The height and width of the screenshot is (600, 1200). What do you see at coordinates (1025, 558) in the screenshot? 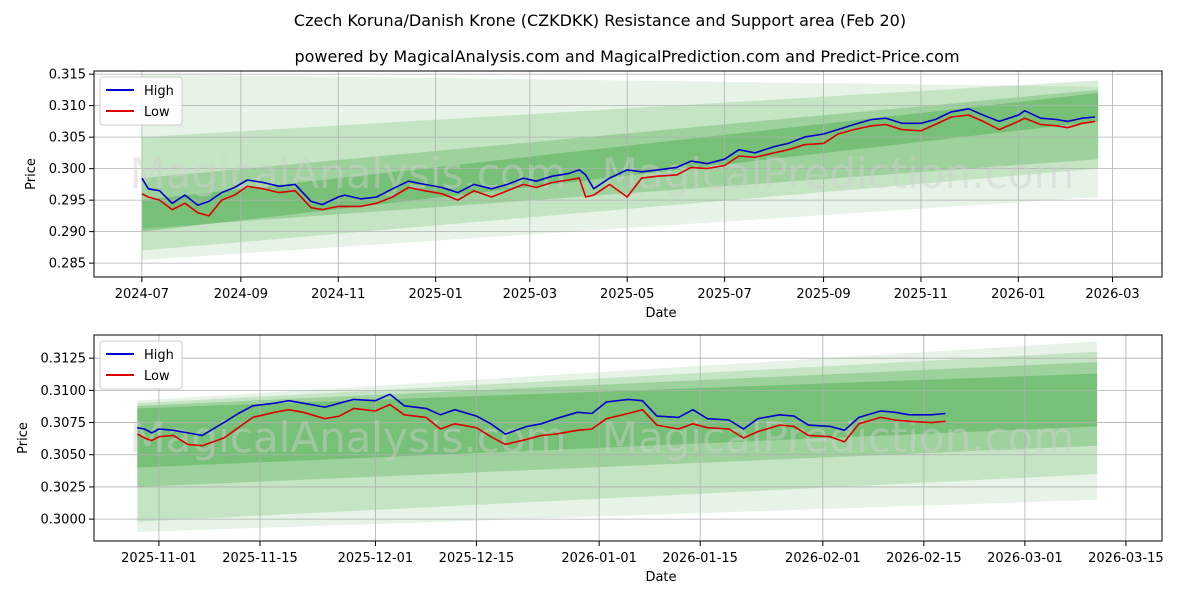
I see `x-tick-label: 2026-03-01` at bounding box center [1025, 558].